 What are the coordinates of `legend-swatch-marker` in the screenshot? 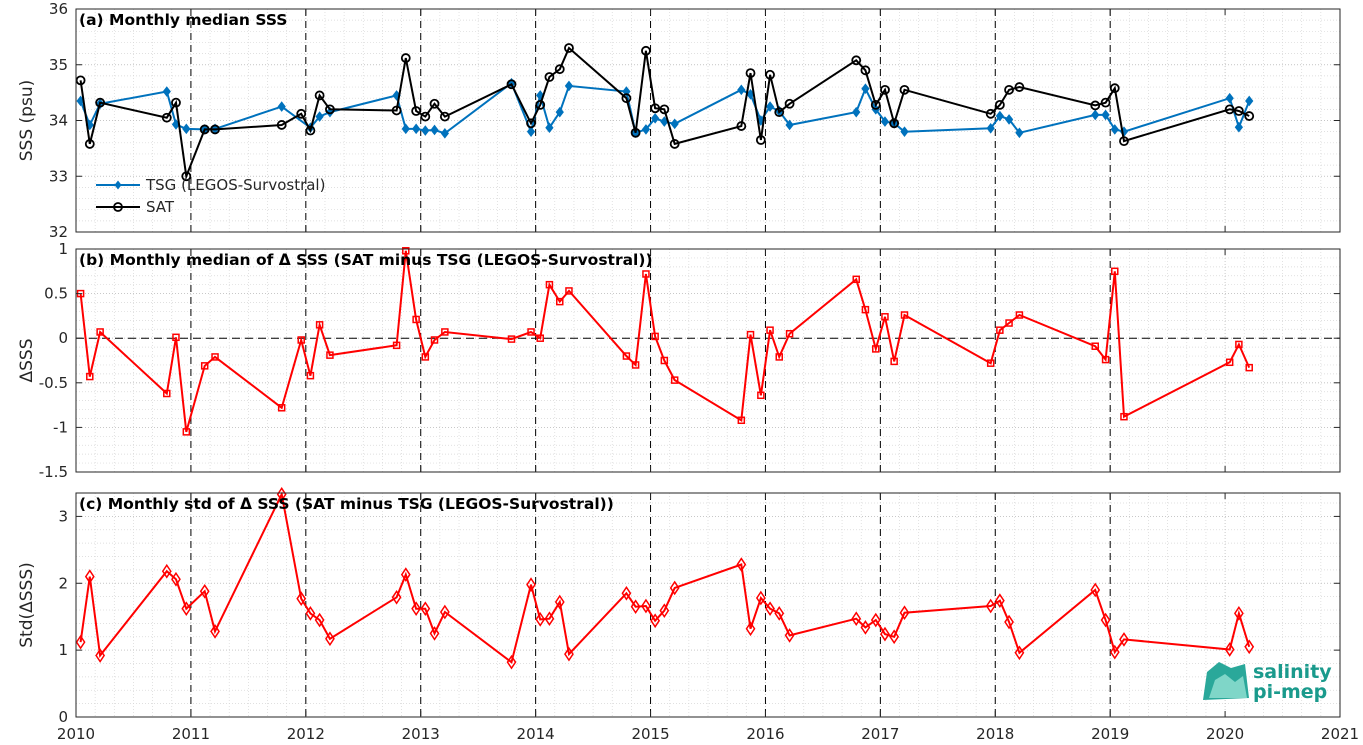 It's located at (118, 185).